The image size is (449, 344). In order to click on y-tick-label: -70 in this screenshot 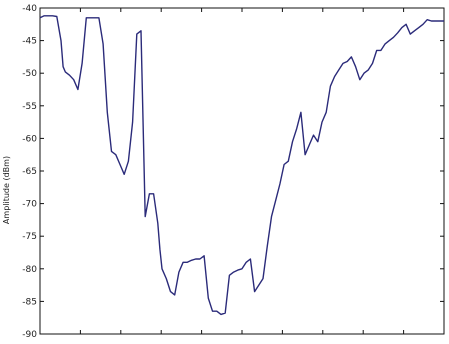, I will do `click(29, 205)`.